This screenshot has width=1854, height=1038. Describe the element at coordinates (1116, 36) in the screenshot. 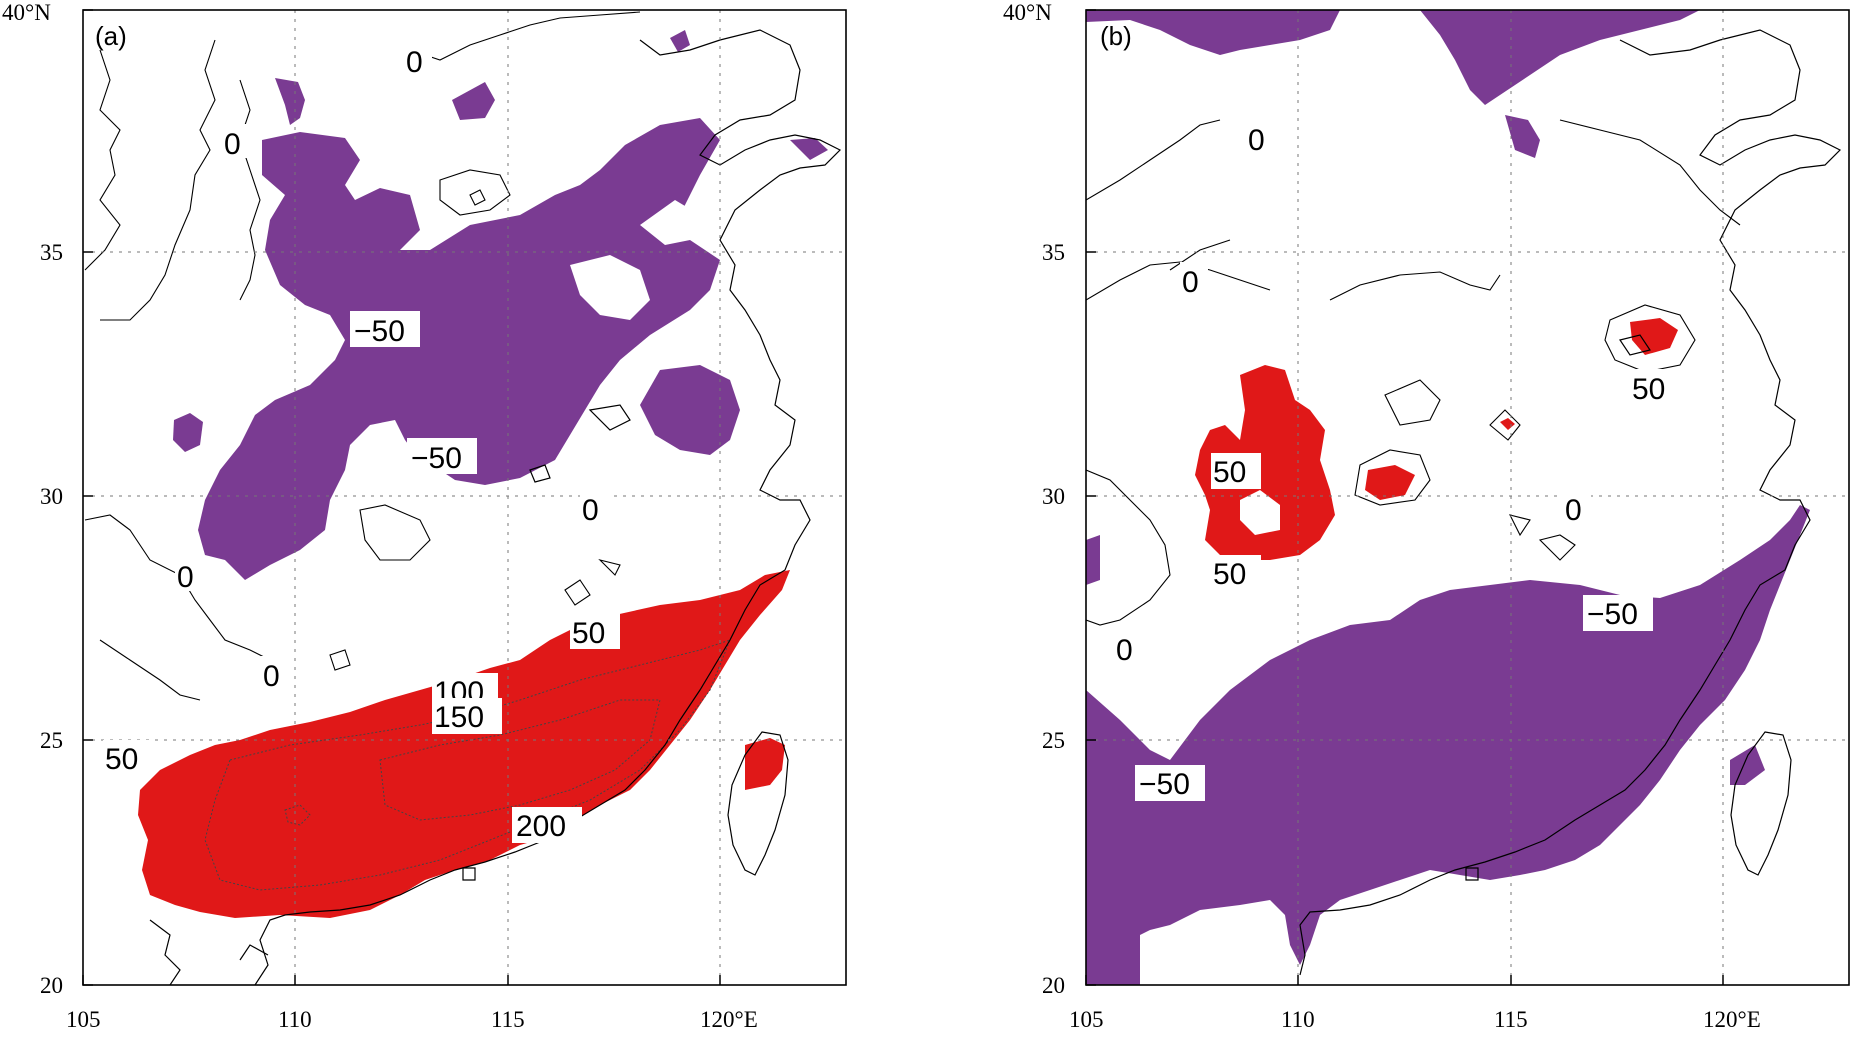

I see `panel-label: (b)` at that location.